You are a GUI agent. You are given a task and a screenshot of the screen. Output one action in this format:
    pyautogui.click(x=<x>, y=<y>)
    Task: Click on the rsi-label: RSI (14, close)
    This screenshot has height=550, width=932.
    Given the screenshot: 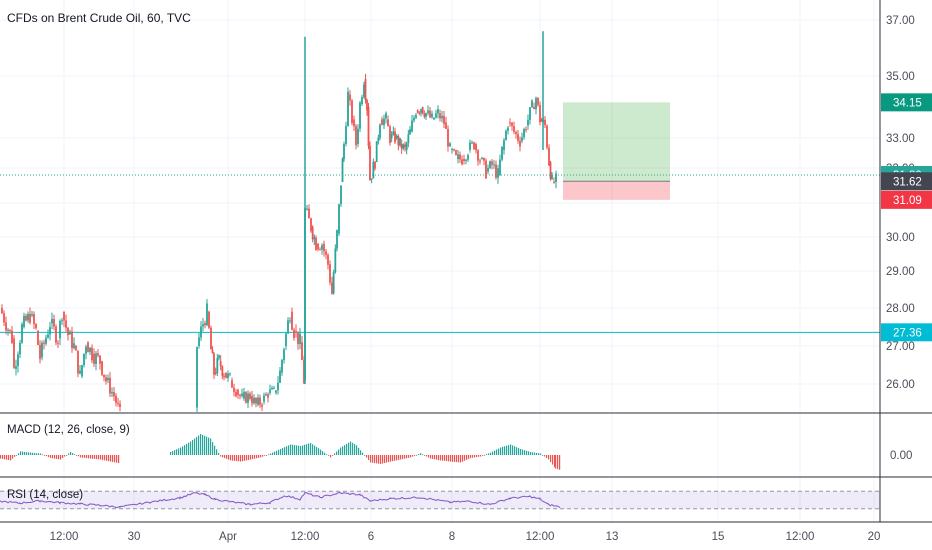 What is the action you would take?
    pyautogui.click(x=45, y=495)
    